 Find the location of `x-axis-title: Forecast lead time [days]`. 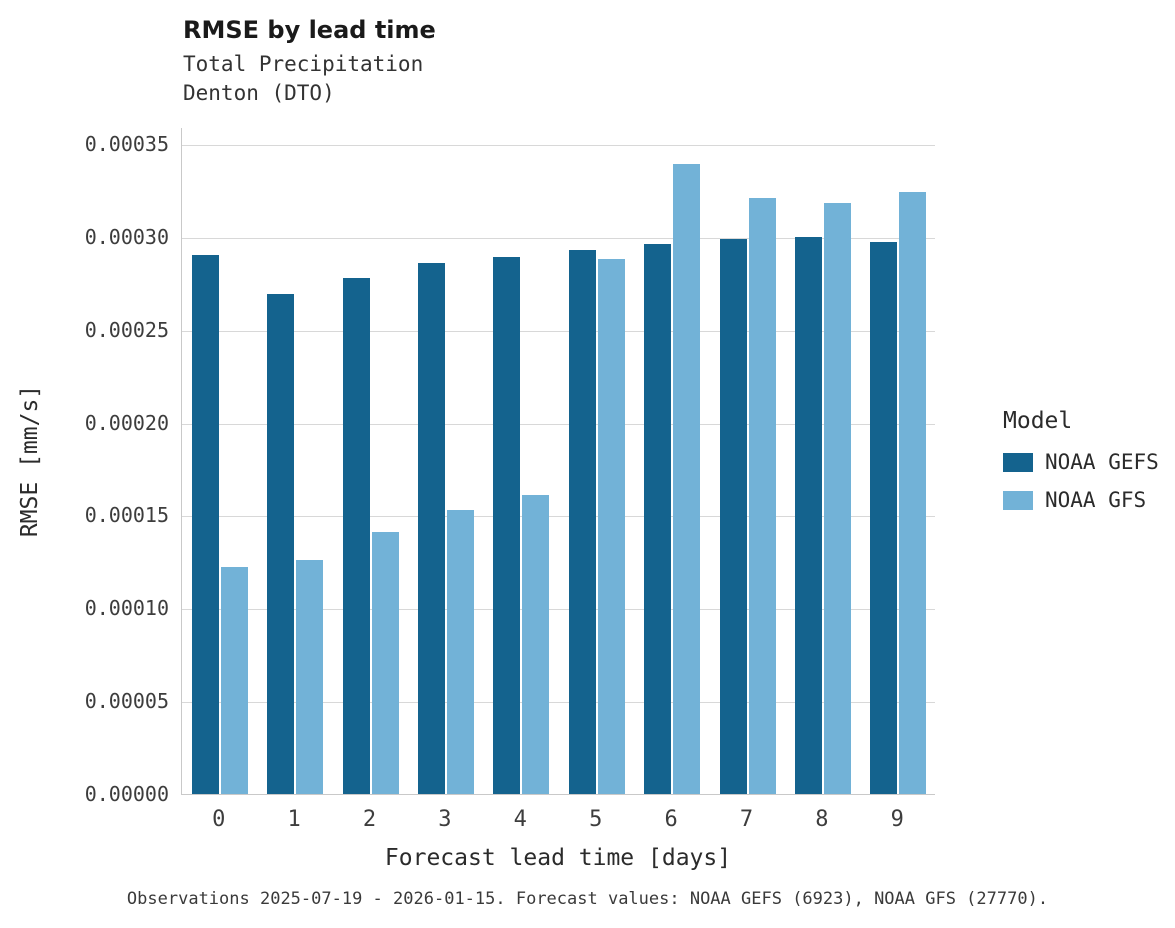

x-axis-title: Forecast lead time [days] is located at coordinates (558, 858).